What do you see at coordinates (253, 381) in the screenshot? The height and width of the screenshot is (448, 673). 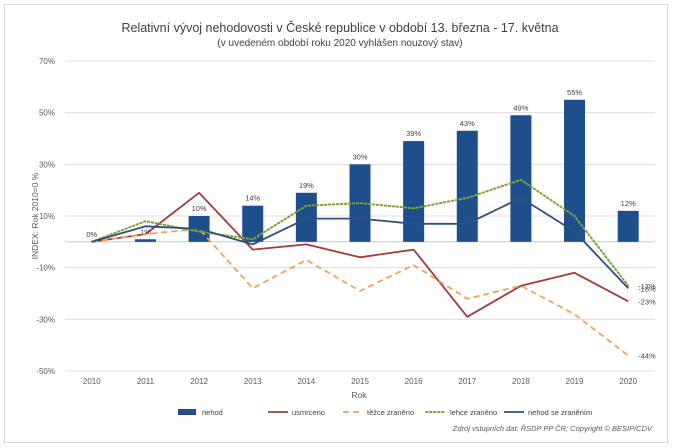 I see `x-tick-label: 2013` at bounding box center [253, 381].